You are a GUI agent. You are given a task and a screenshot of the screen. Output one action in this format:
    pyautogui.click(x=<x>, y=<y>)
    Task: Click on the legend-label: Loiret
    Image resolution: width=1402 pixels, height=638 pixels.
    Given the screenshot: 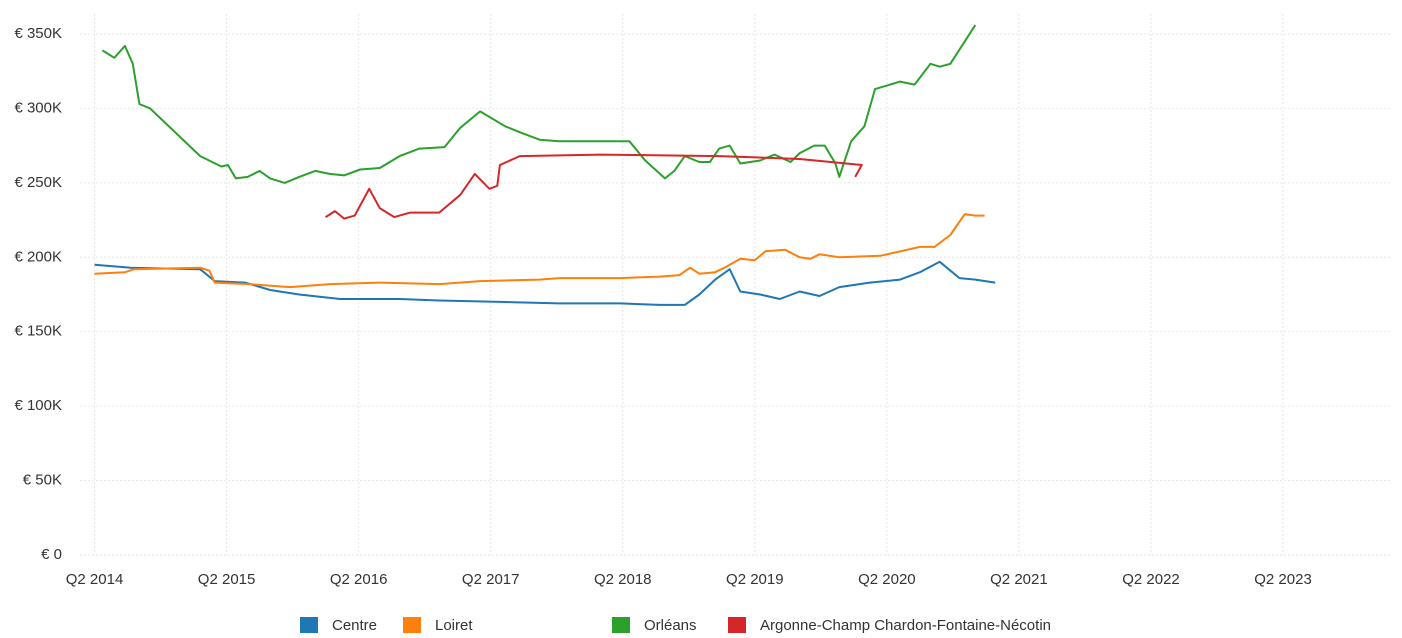 What is the action you would take?
    pyautogui.click(x=454, y=625)
    